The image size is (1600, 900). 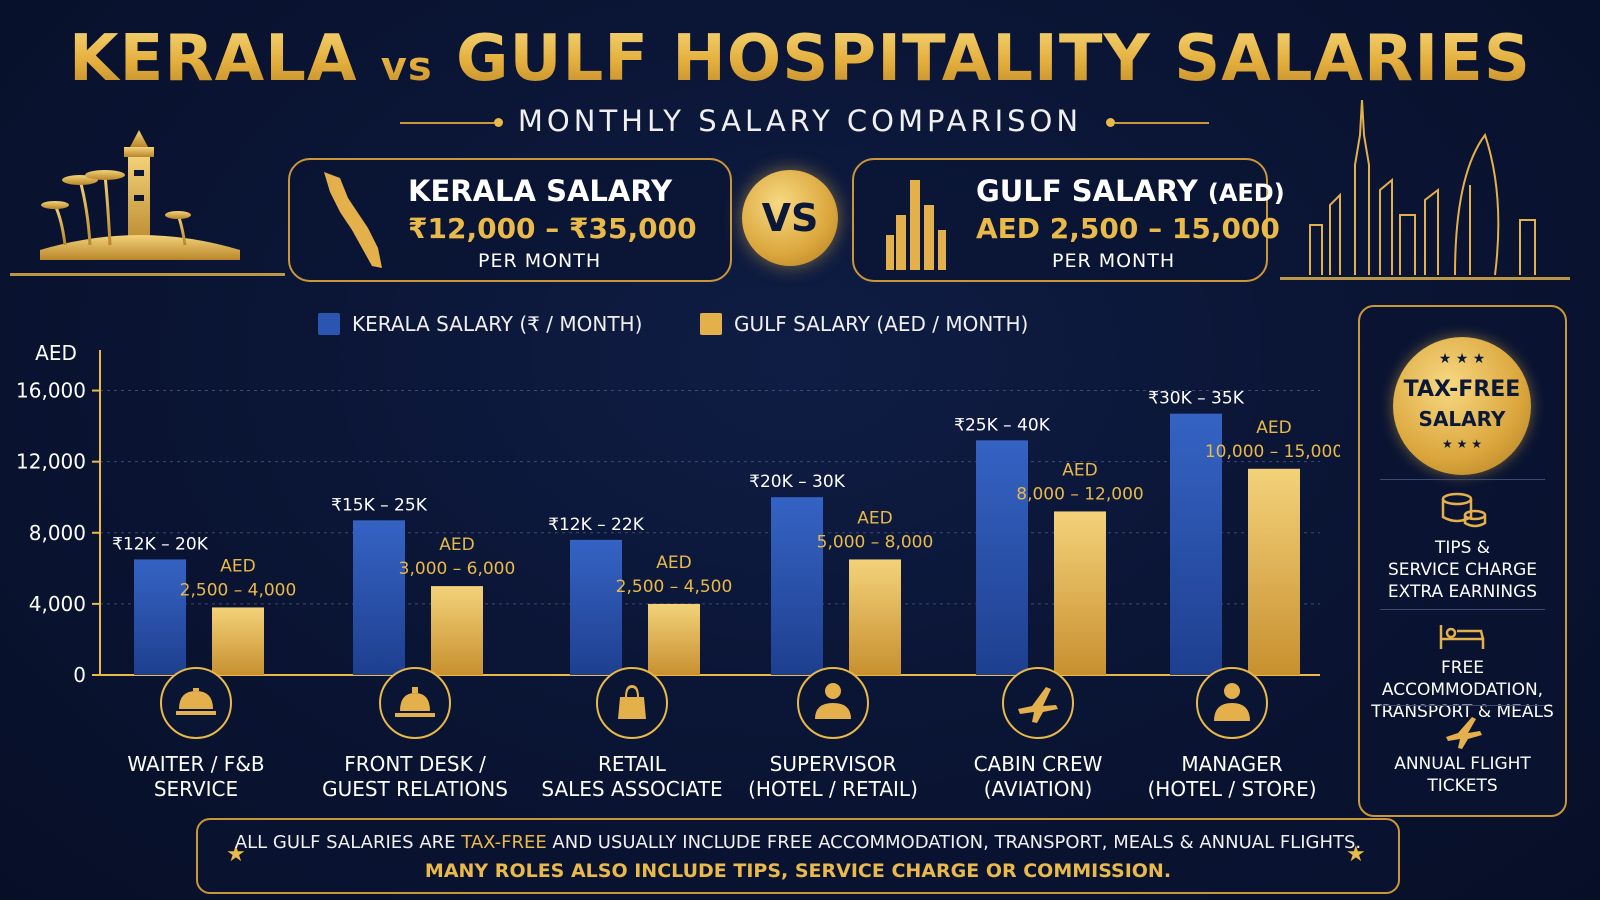 I want to click on kerala-map-icon, so click(x=353, y=220).